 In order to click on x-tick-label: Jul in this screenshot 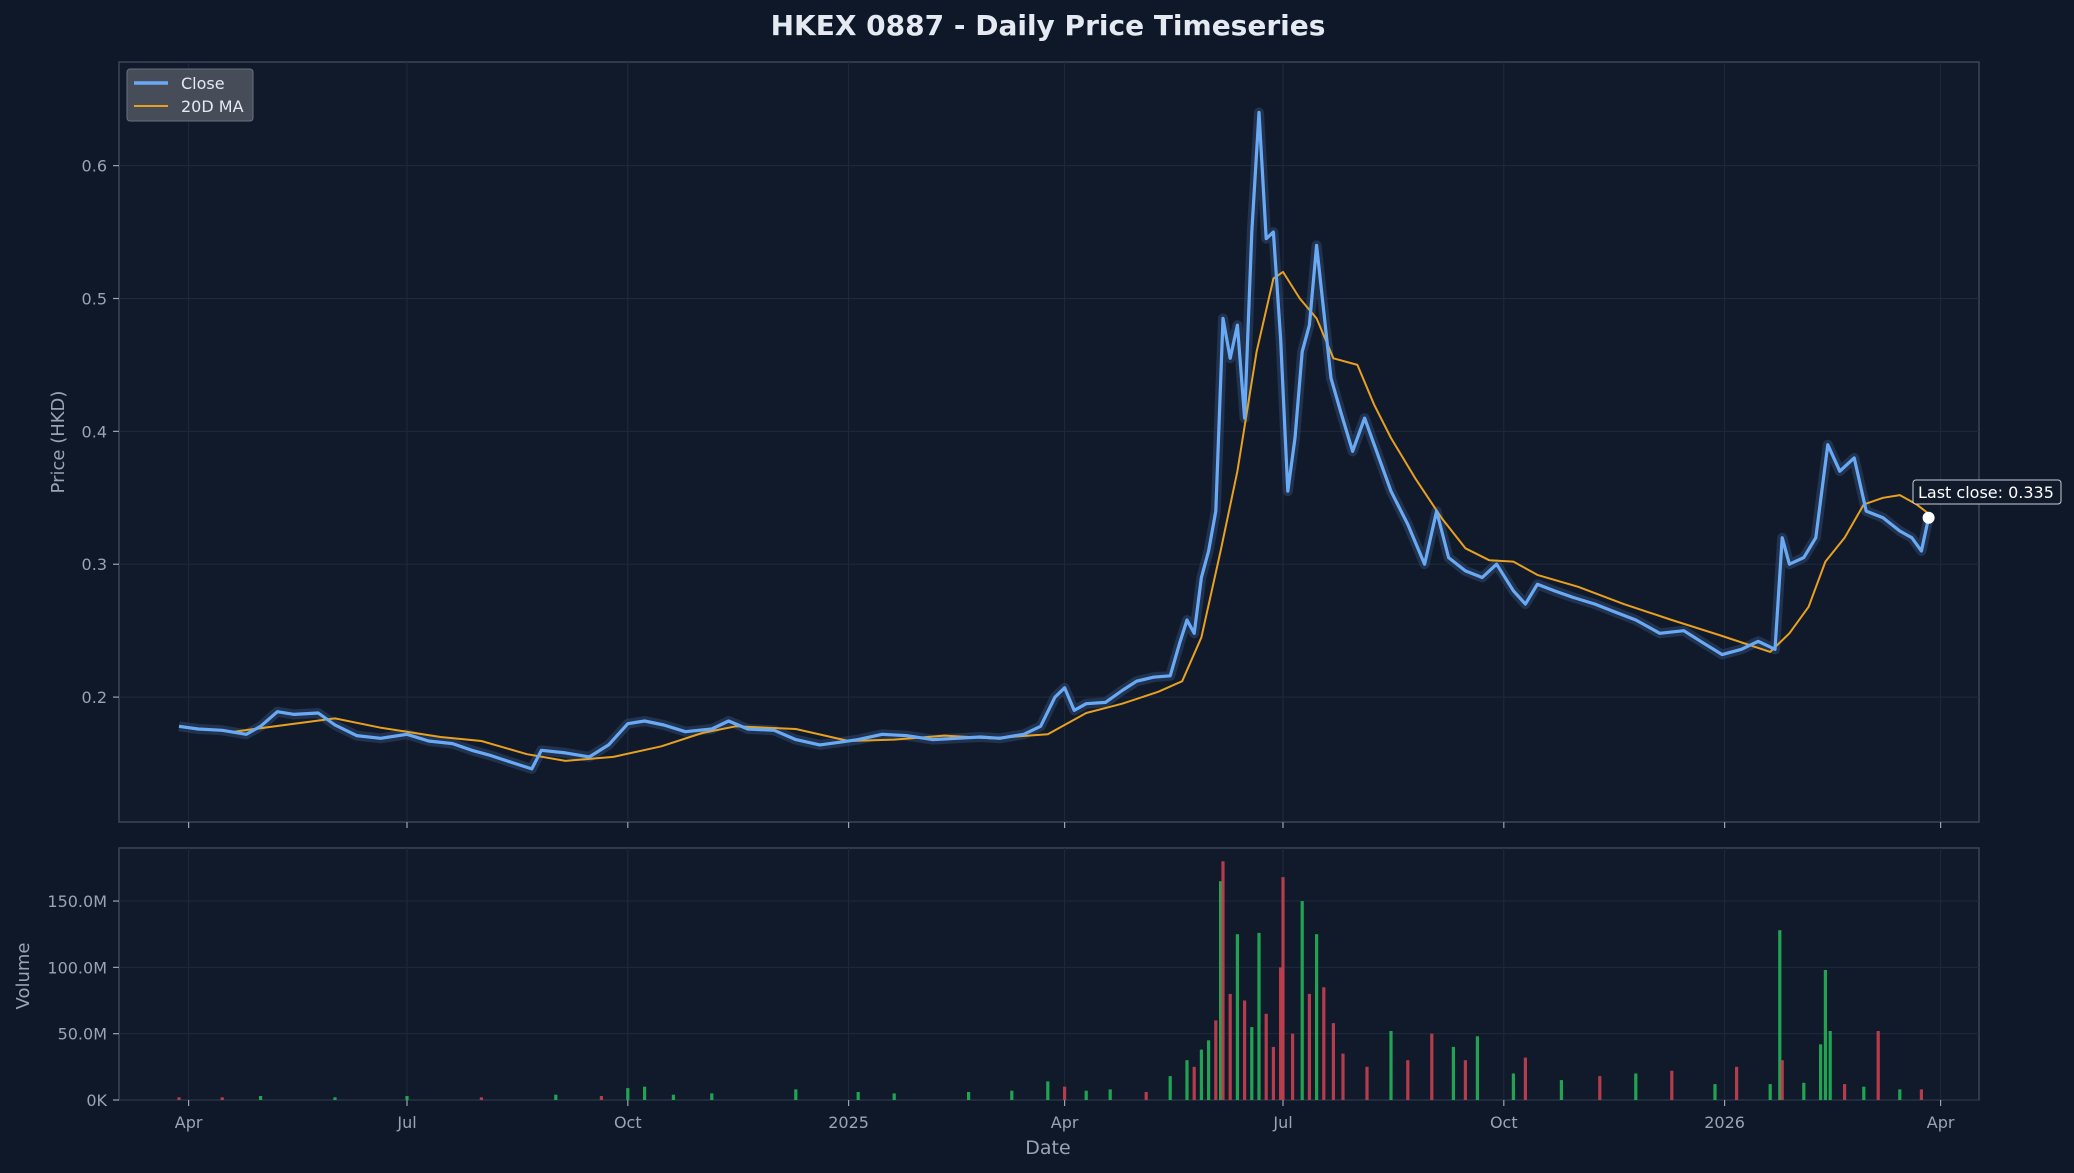, I will do `click(406, 1122)`.